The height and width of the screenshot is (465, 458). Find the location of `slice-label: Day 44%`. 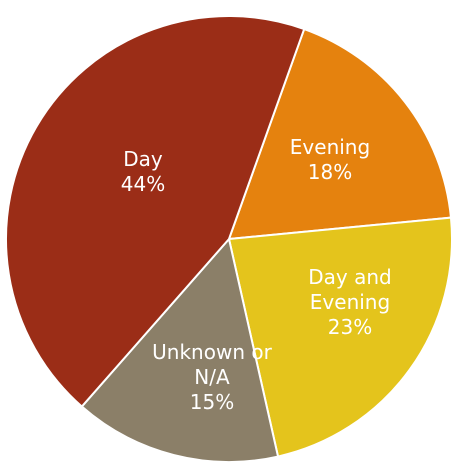

slice-label: Day 44% is located at coordinates (143, 172).